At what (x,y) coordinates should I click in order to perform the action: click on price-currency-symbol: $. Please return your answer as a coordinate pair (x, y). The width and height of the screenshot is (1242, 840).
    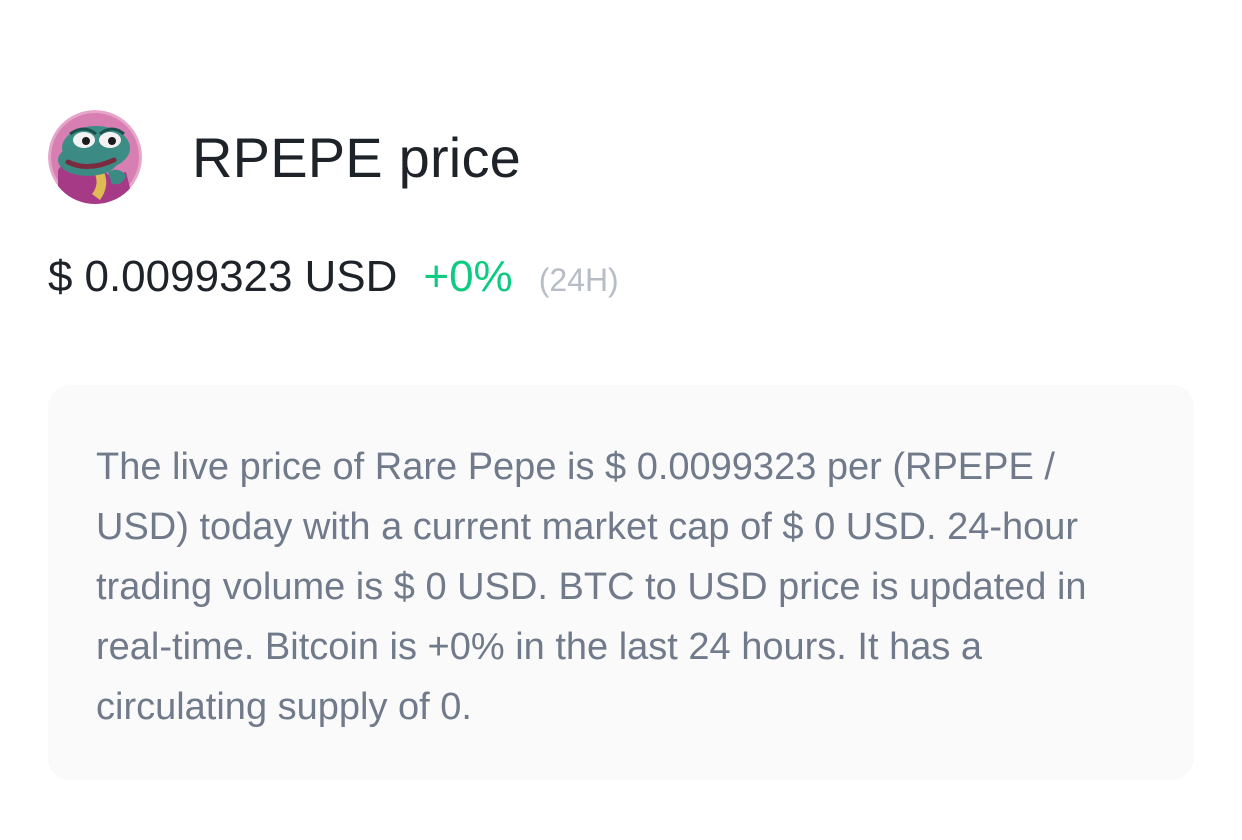
    Looking at the image, I should click on (60, 276).